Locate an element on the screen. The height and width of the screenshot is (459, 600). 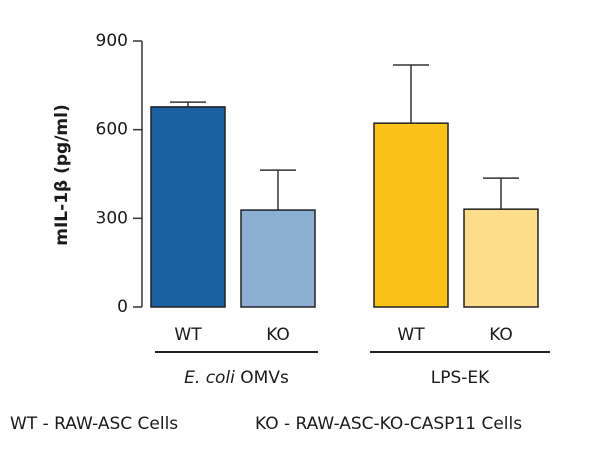
group-label-text: LPS-EK is located at coordinates (460, 378).